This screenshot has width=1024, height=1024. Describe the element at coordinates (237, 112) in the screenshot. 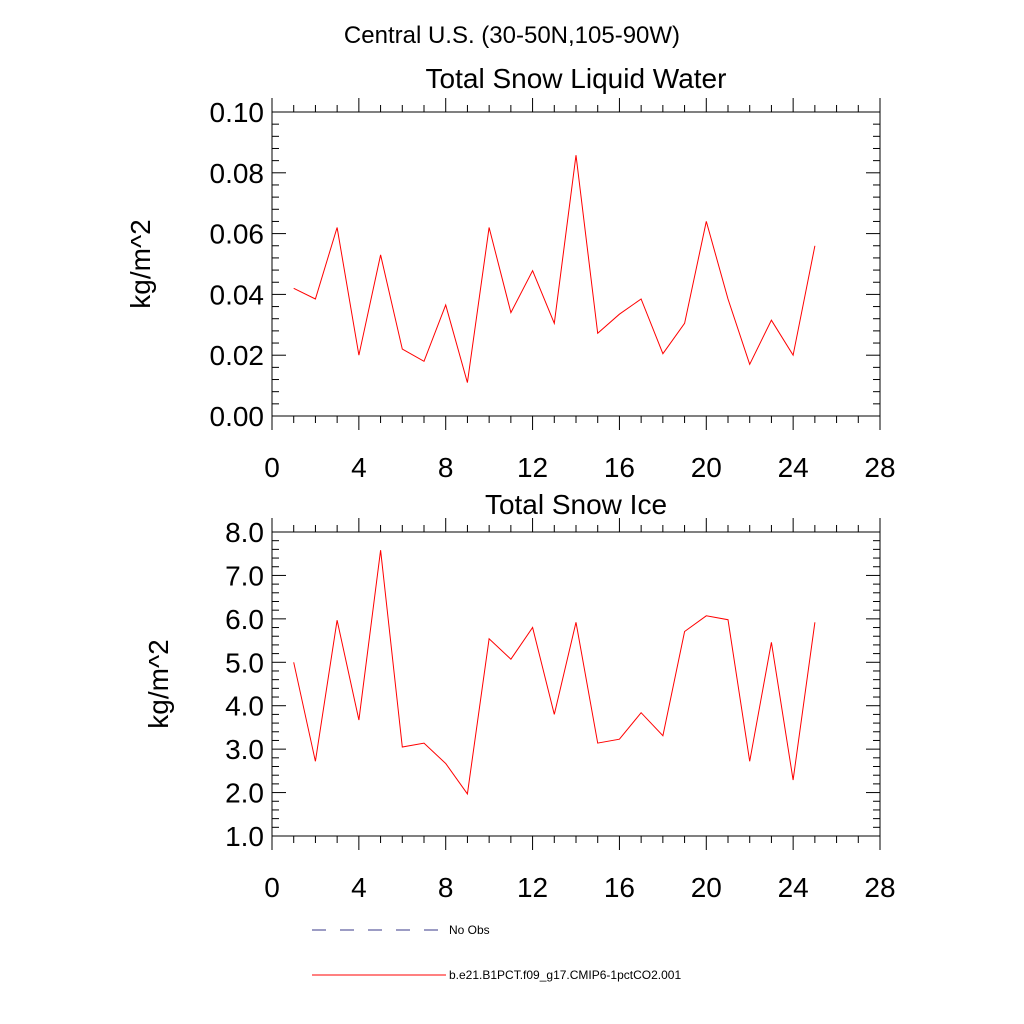

I see `y-tick-label: 0.10` at that location.